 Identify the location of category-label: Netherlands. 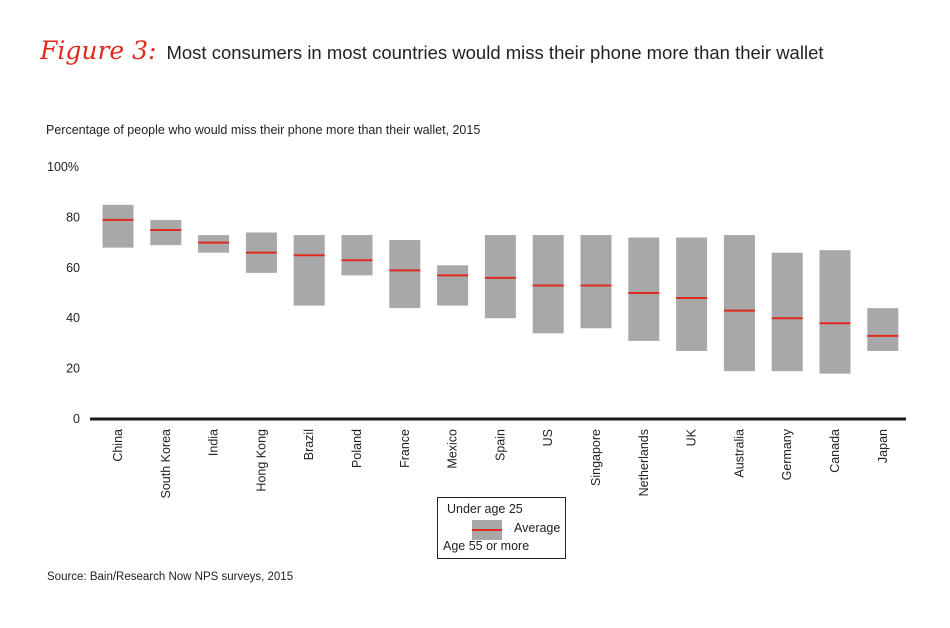
(644, 462).